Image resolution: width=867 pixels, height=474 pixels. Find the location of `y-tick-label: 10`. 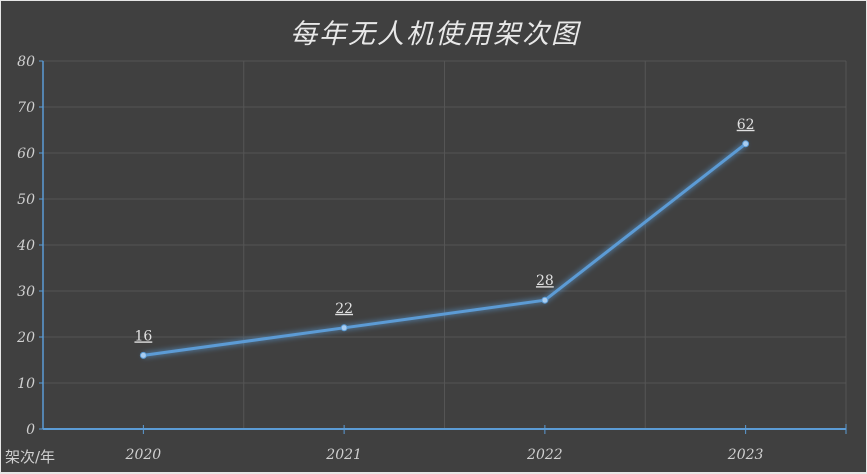

y-tick-label: 10 is located at coordinates (26, 384).